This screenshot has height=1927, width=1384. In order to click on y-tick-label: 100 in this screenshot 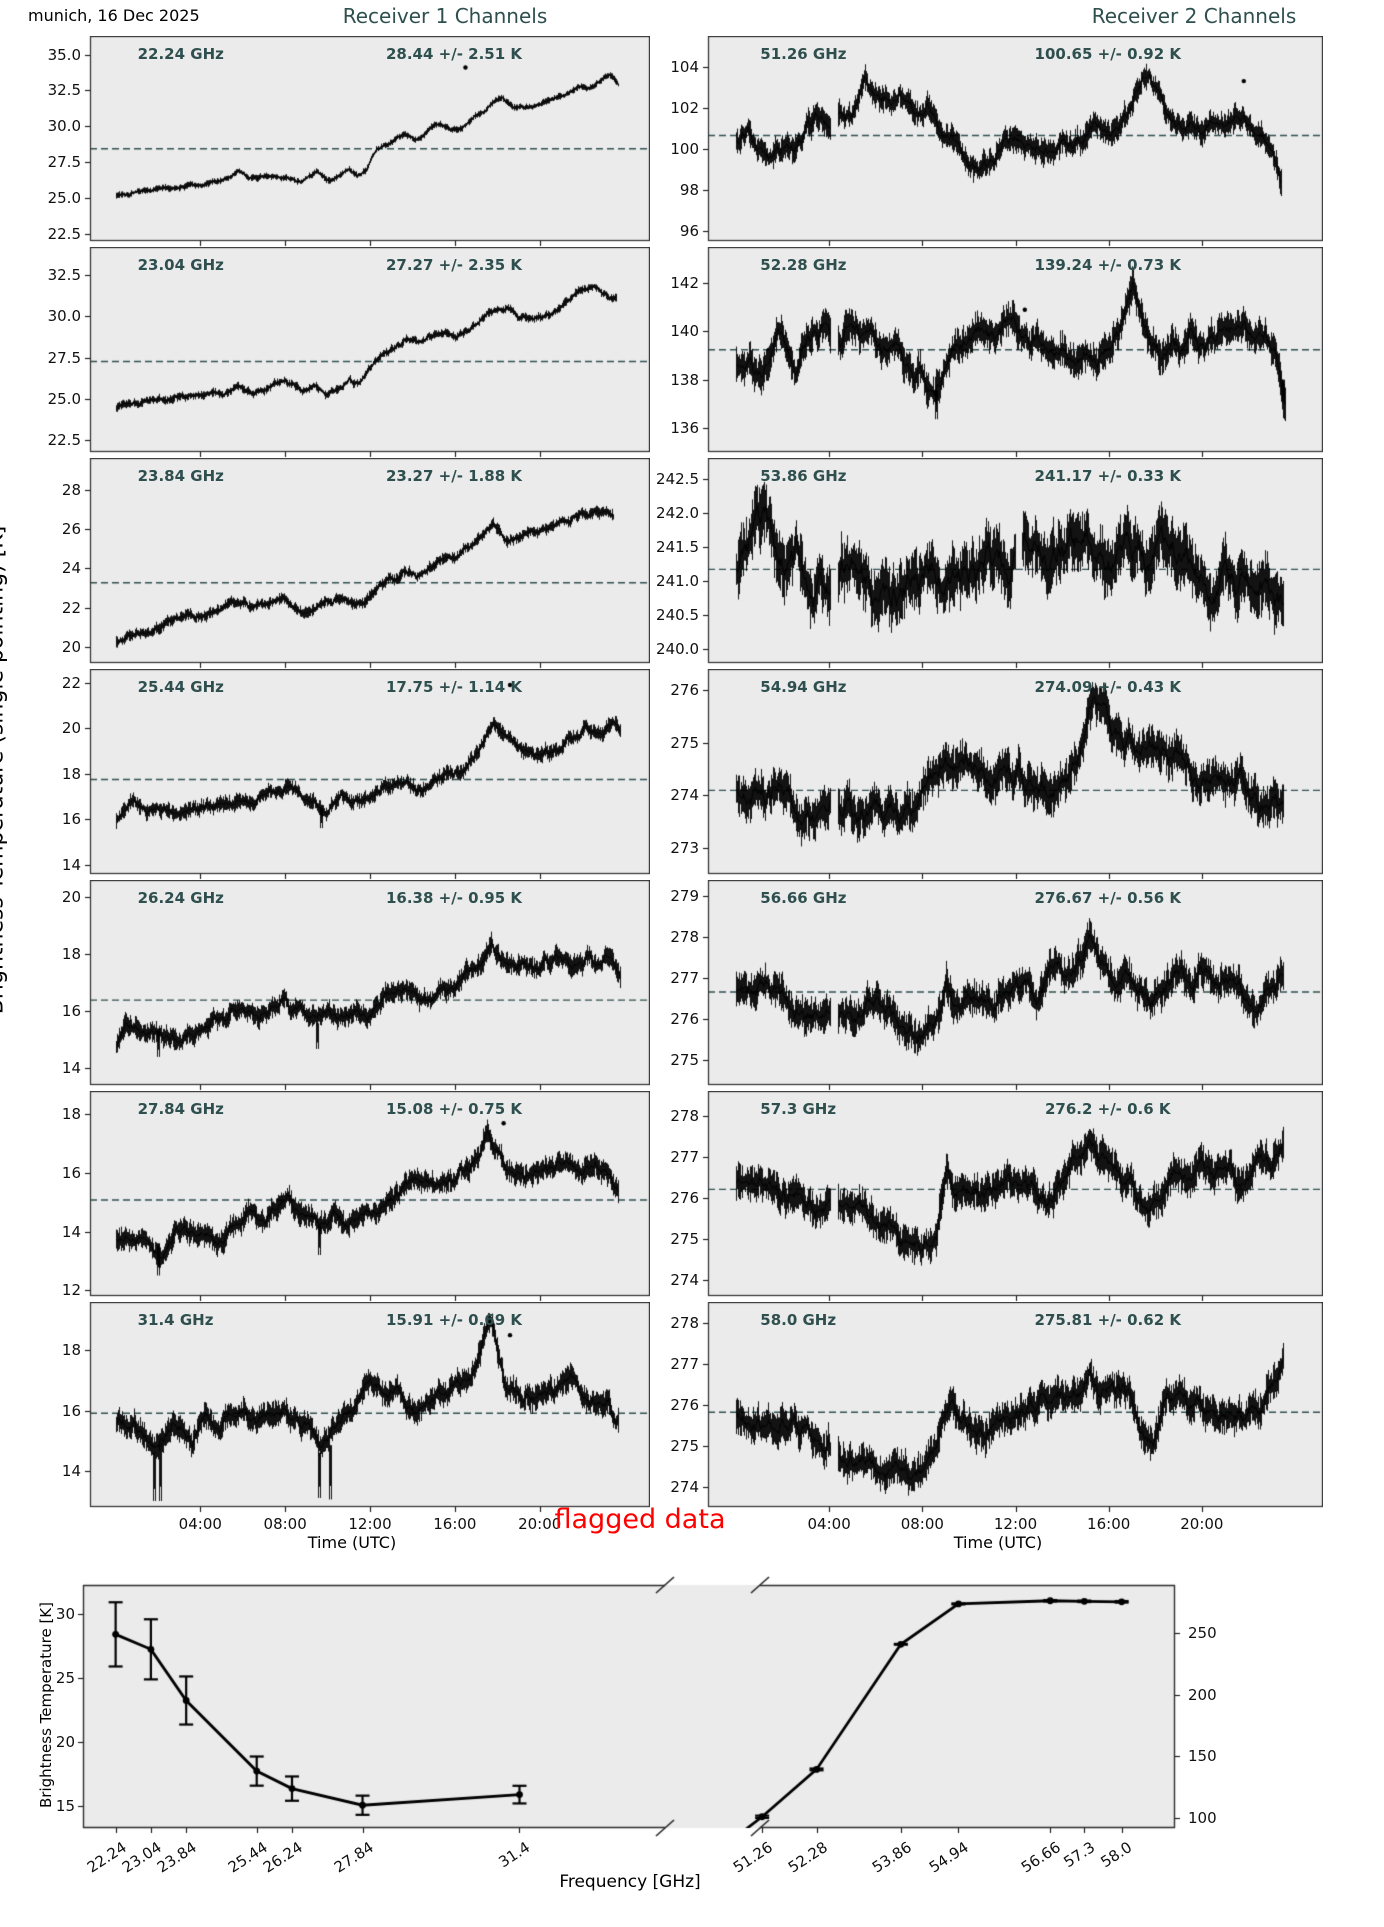, I will do `click(684, 148)`.